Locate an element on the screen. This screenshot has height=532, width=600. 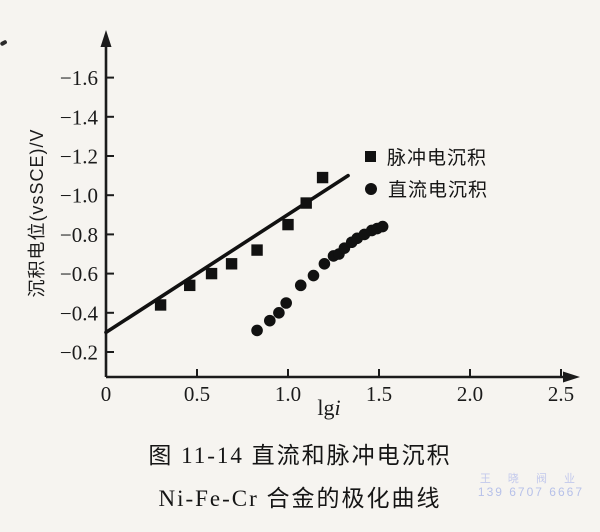
square-marker-icon is located at coordinates (370, 156).